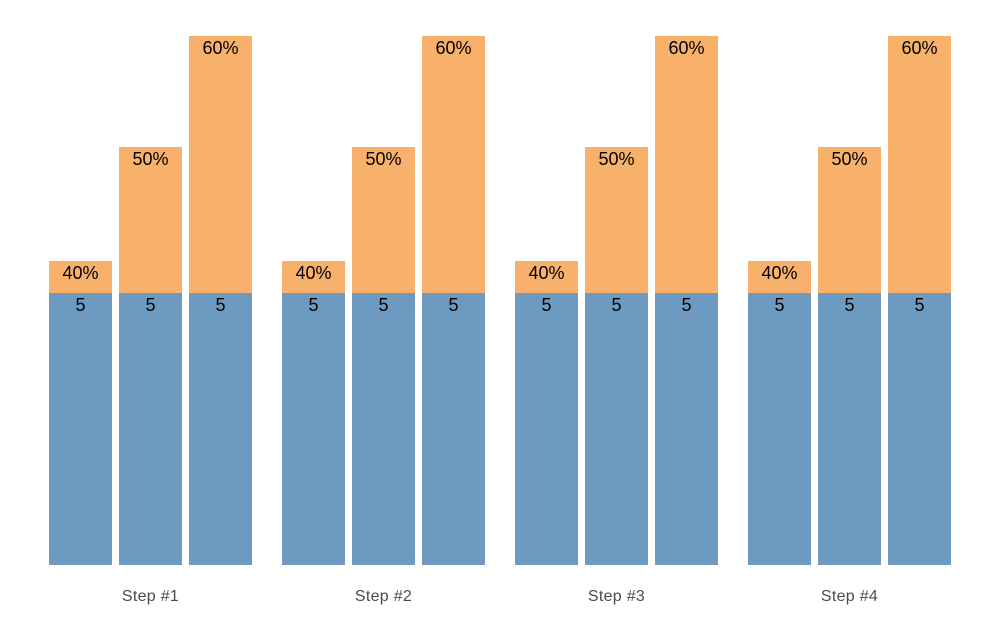  I want to click on x-axis-category-label: Step #1, so click(150, 596).